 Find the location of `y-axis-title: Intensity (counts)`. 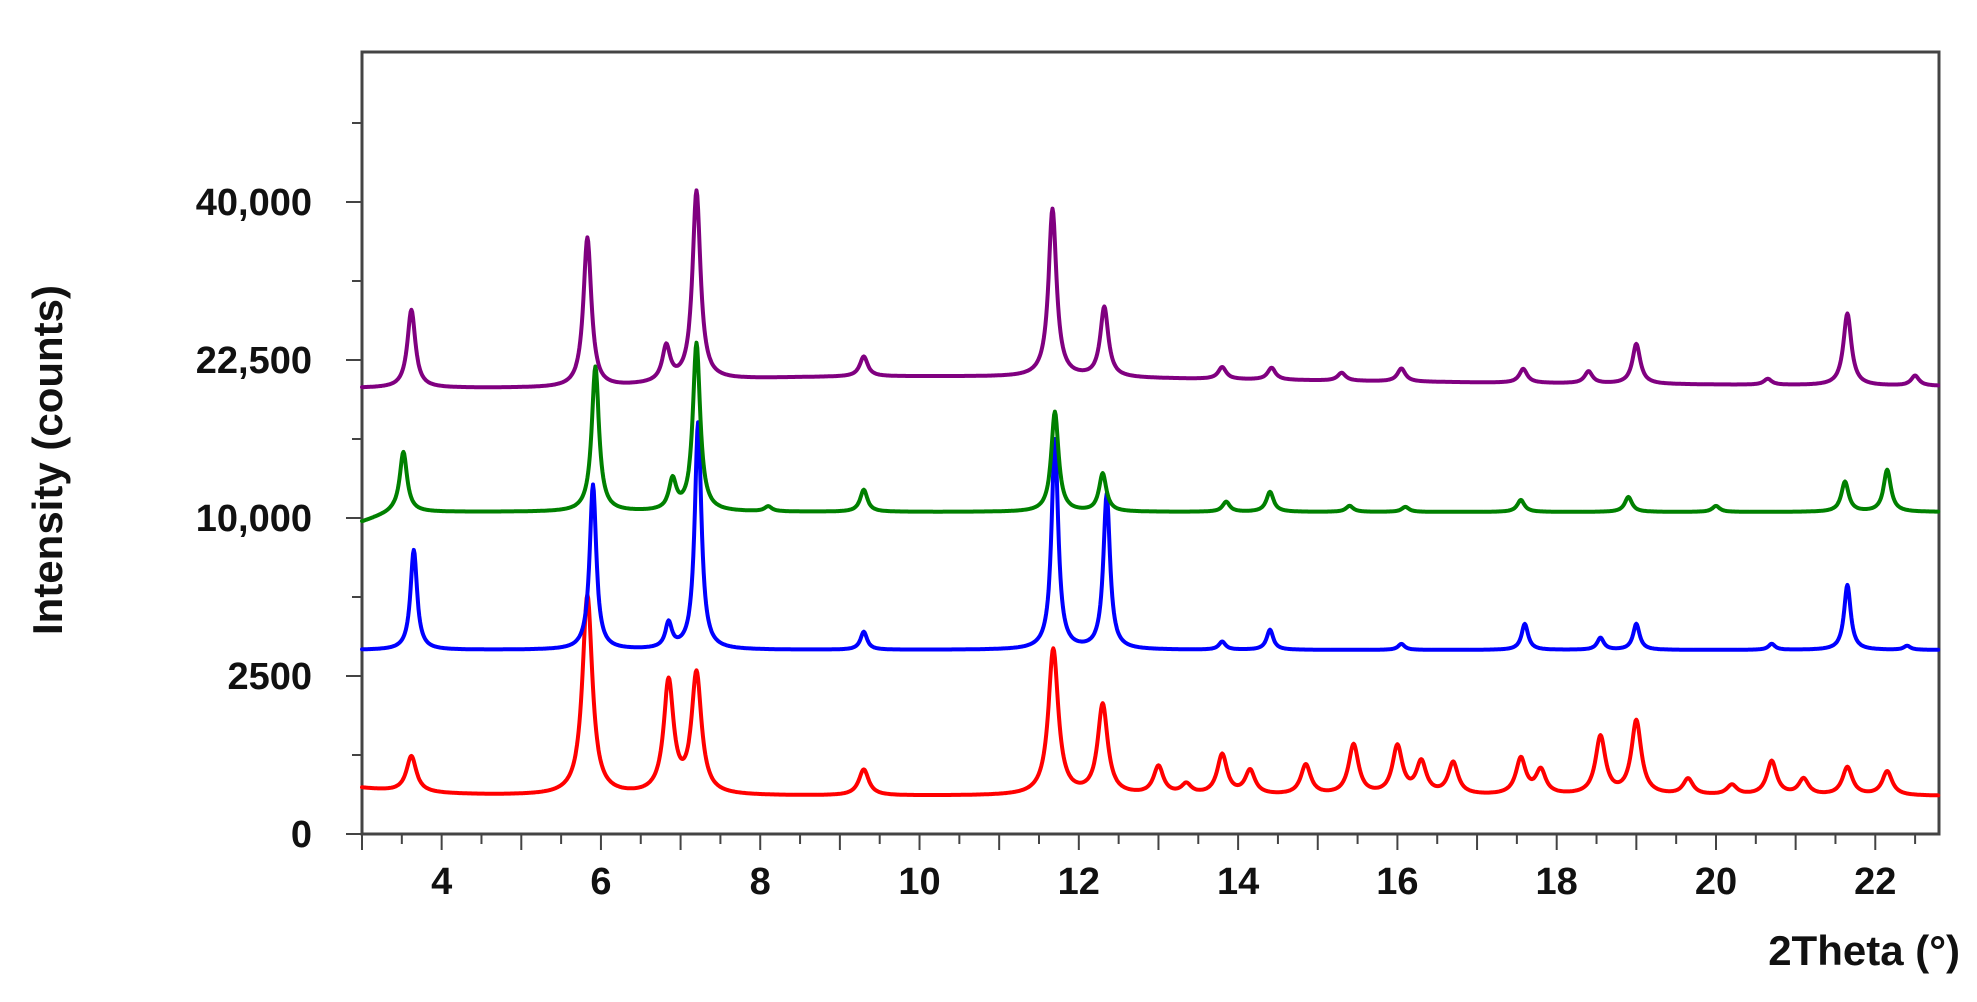

y-axis-title: Intensity (counts) is located at coordinates (47, 460).